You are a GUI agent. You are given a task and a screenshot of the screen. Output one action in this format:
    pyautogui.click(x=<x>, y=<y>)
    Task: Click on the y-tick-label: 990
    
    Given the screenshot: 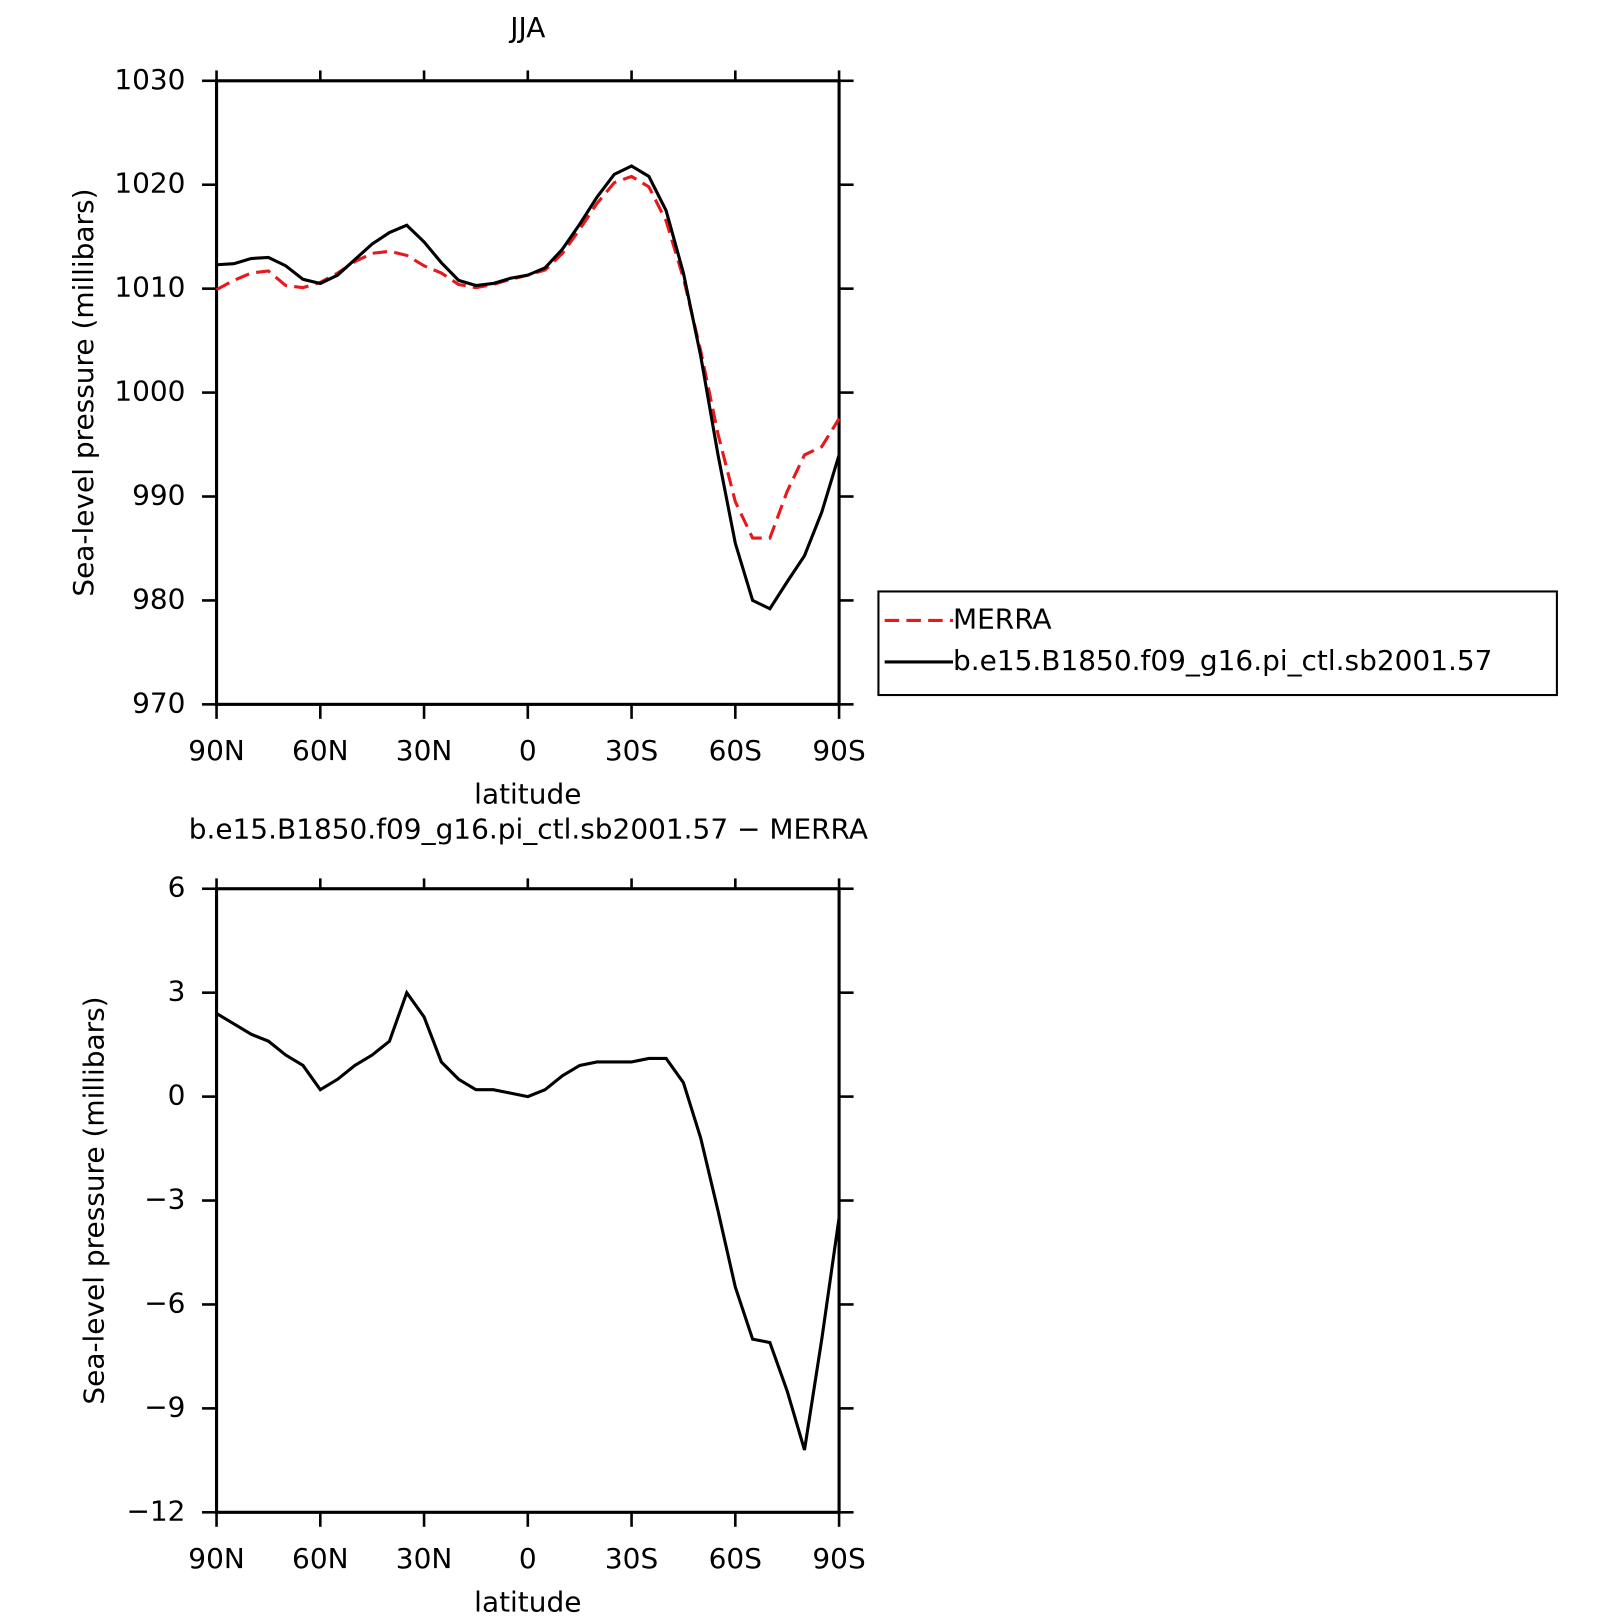 What is the action you would take?
    pyautogui.click(x=158, y=495)
    